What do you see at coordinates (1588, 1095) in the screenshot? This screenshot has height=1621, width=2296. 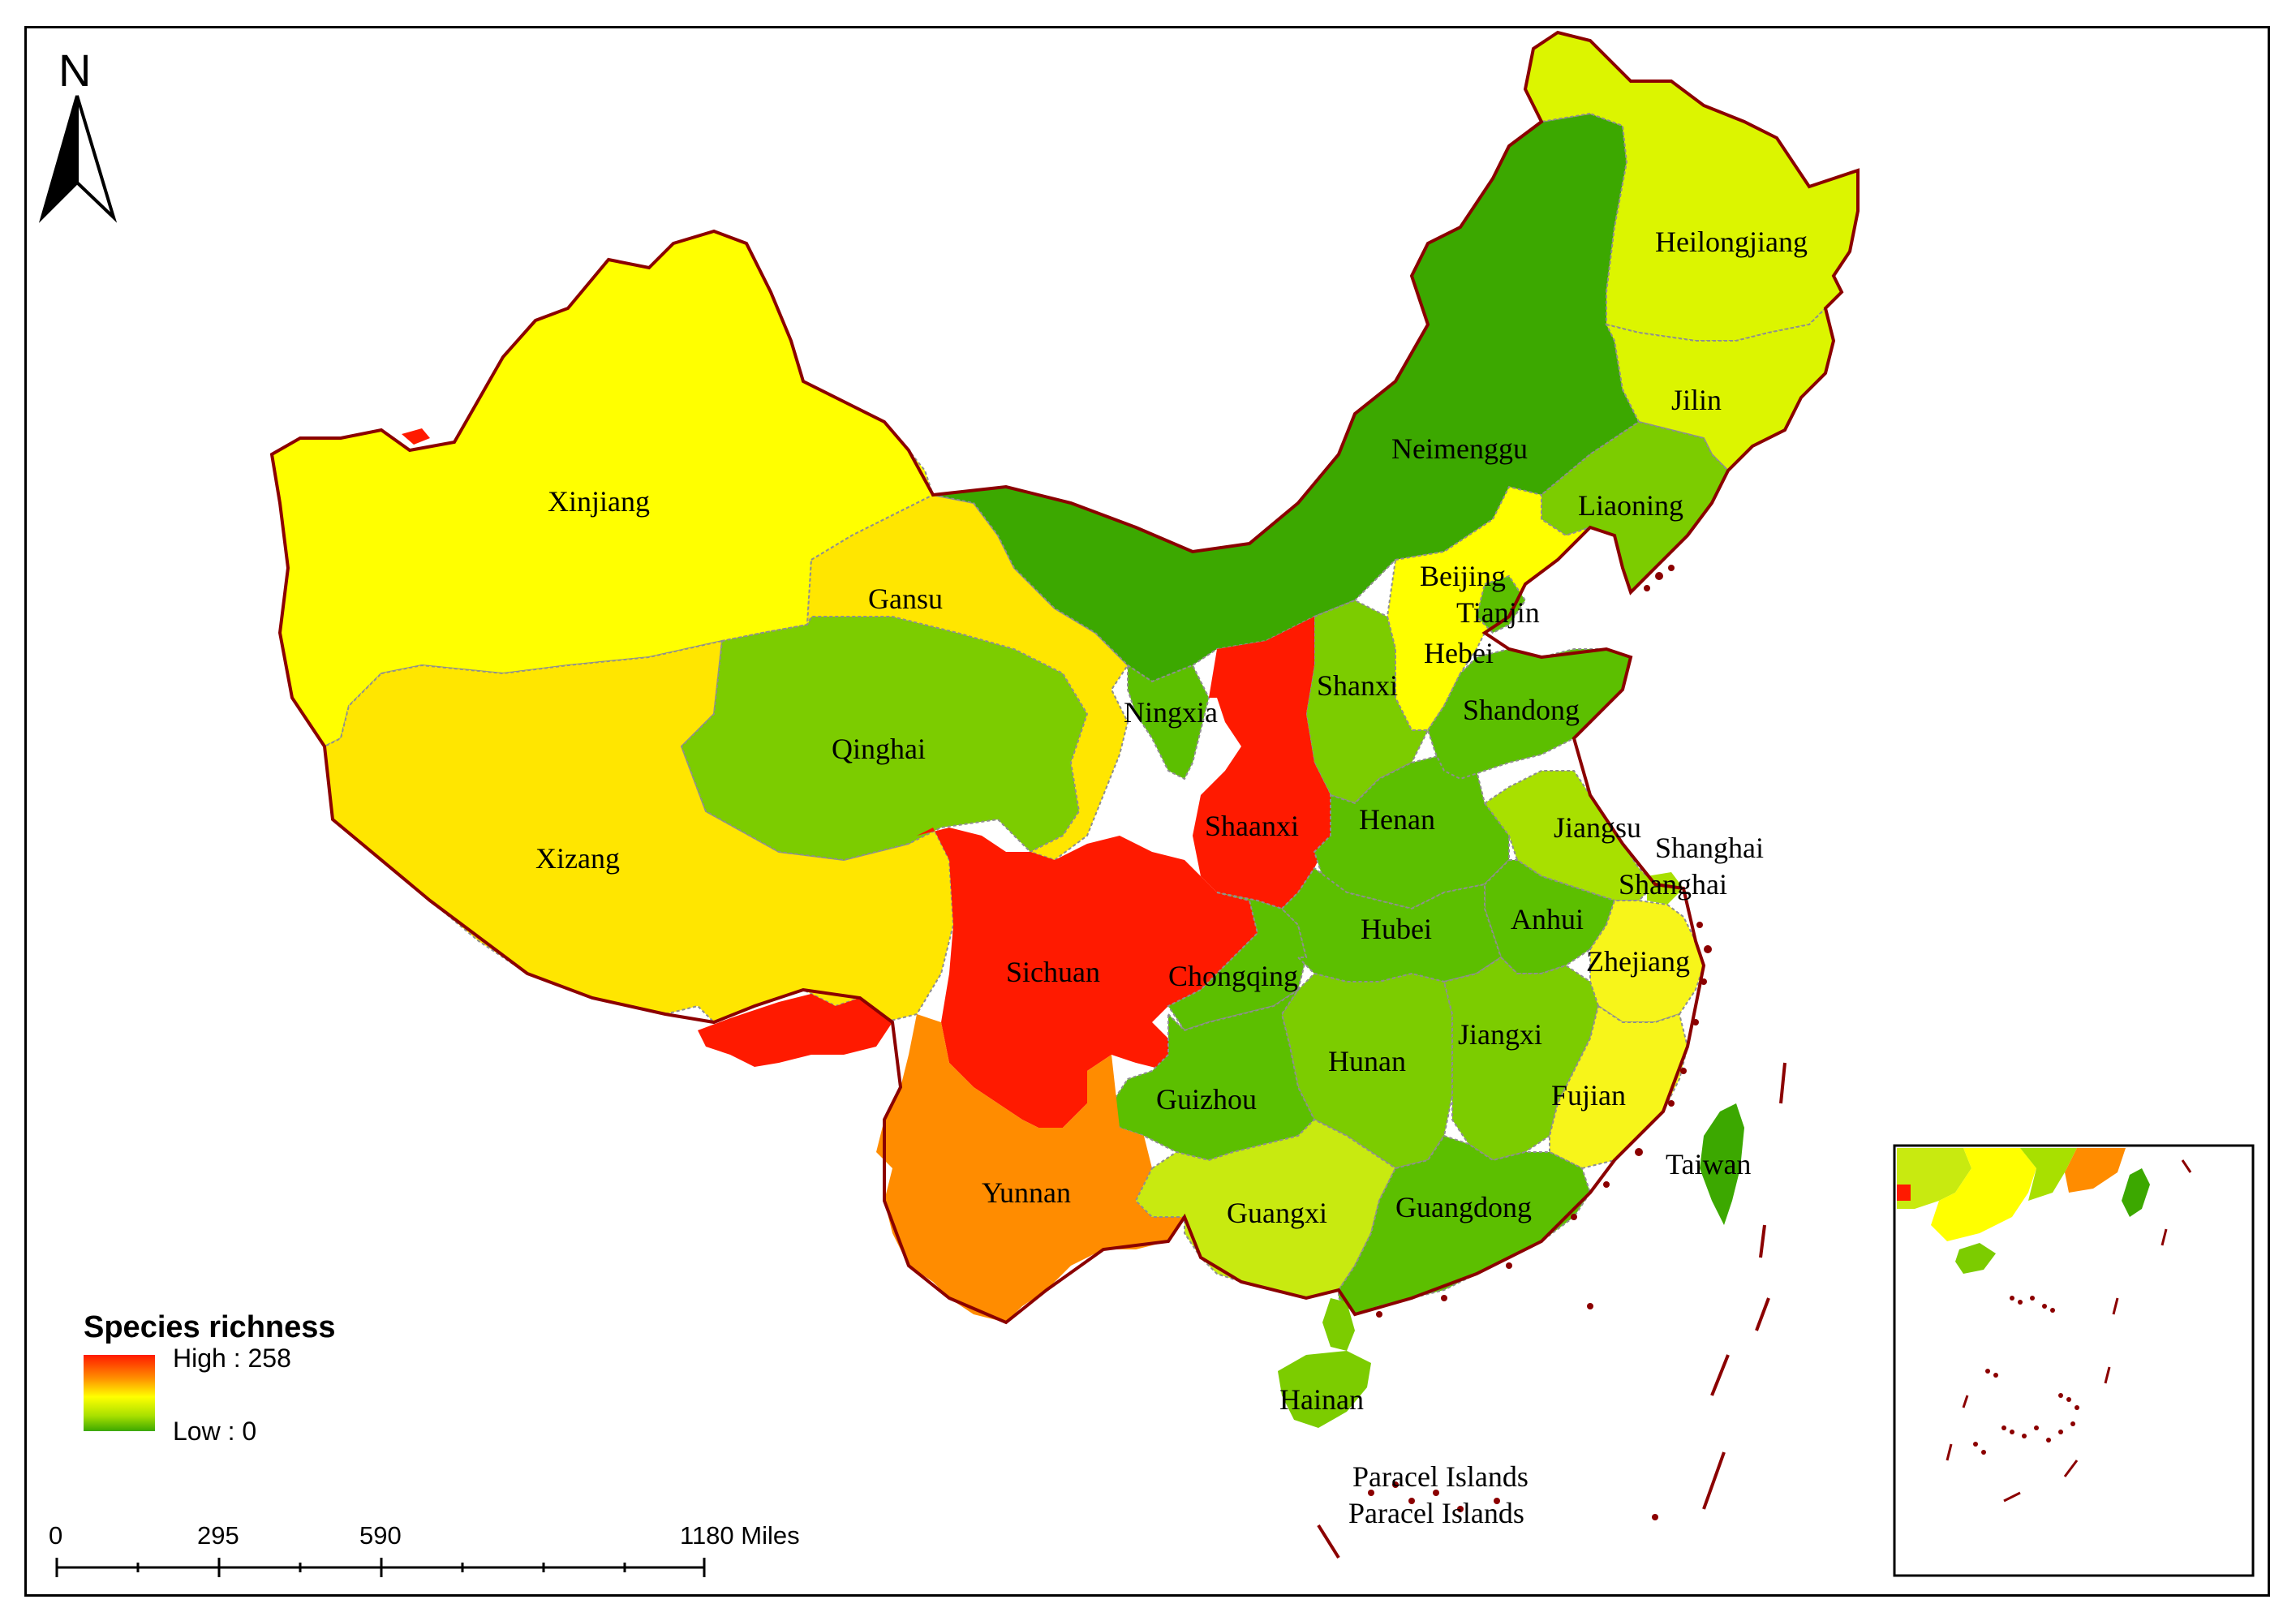 I see `label-fujian: Fujian` at bounding box center [1588, 1095].